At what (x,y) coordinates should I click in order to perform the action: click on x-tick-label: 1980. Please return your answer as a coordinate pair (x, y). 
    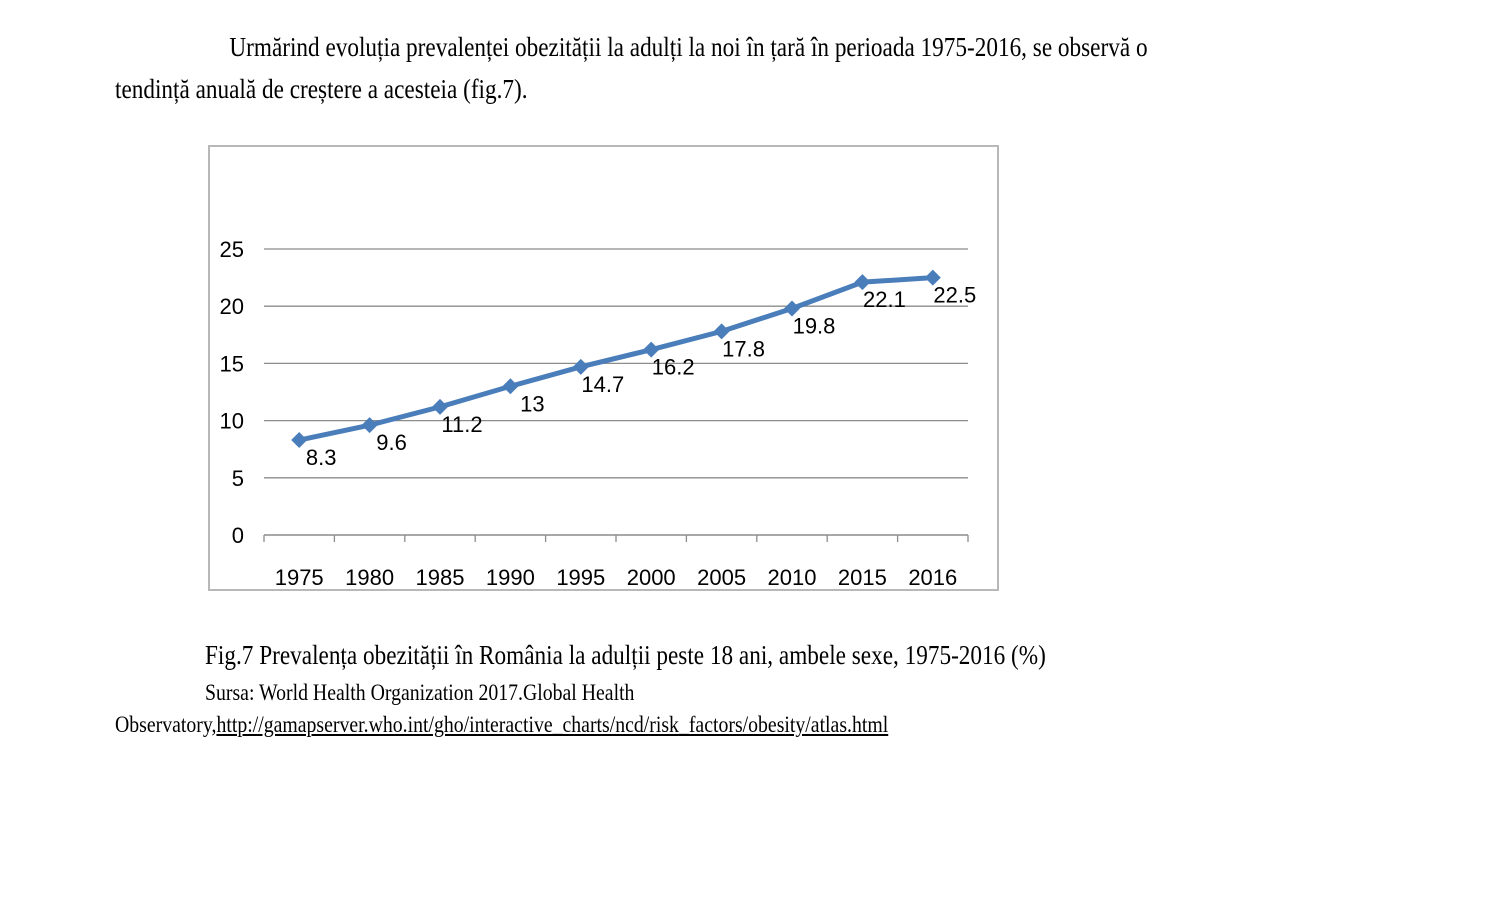
    Looking at the image, I should click on (369, 577).